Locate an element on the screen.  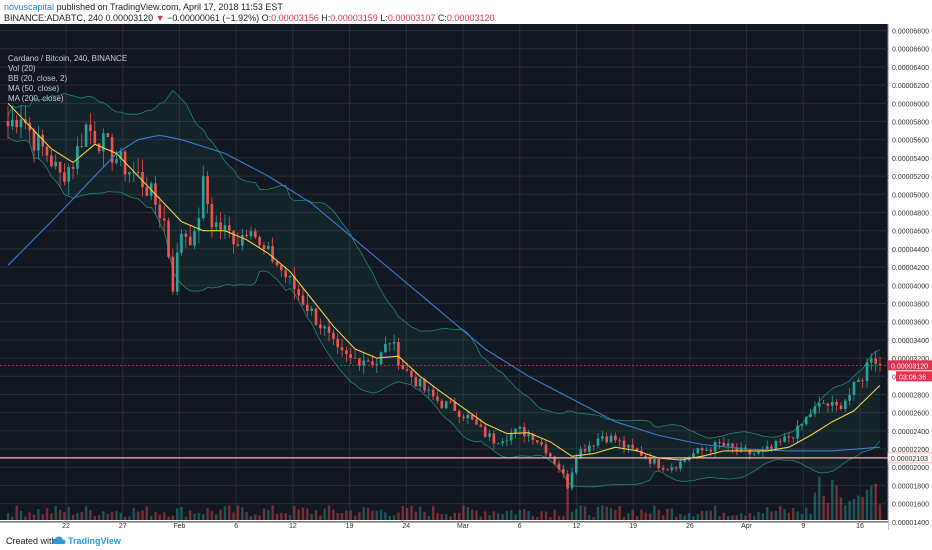
close-label: C: is located at coordinates (442, 18).